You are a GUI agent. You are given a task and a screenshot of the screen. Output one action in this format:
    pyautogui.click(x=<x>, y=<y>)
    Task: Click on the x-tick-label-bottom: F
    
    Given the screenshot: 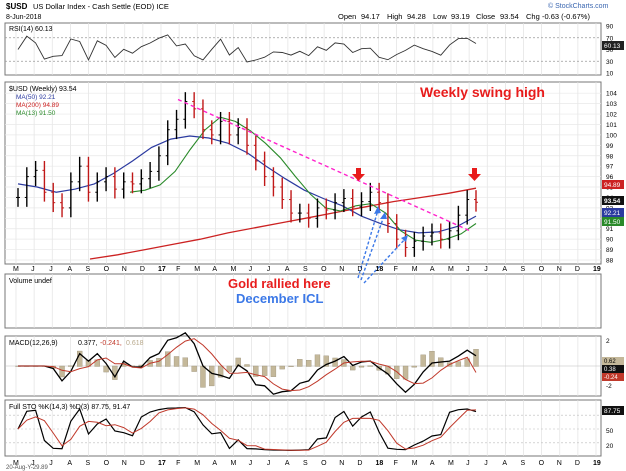 What is the action you would take?
    pyautogui.click(x=178, y=463)
    